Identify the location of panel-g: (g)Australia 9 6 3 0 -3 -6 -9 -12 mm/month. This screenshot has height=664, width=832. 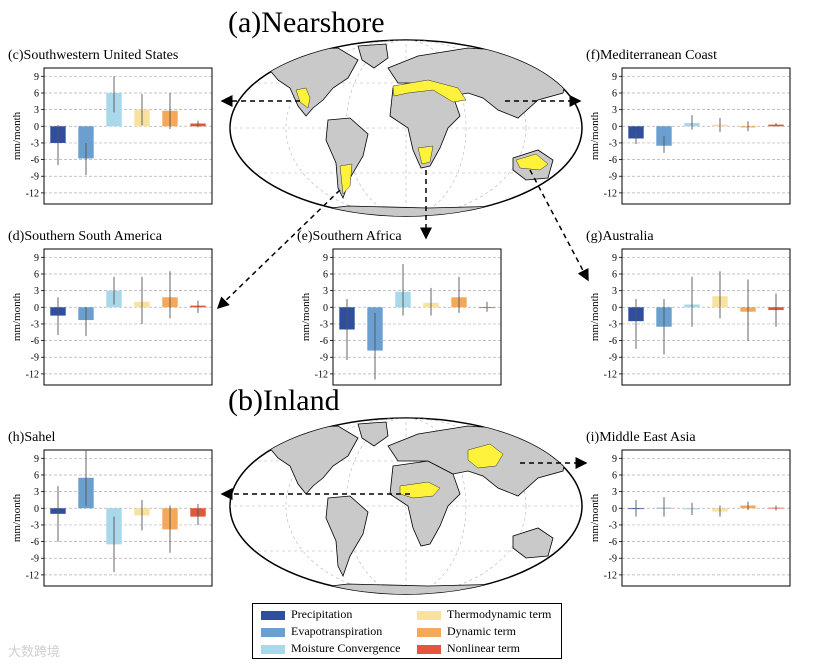
(692, 309).